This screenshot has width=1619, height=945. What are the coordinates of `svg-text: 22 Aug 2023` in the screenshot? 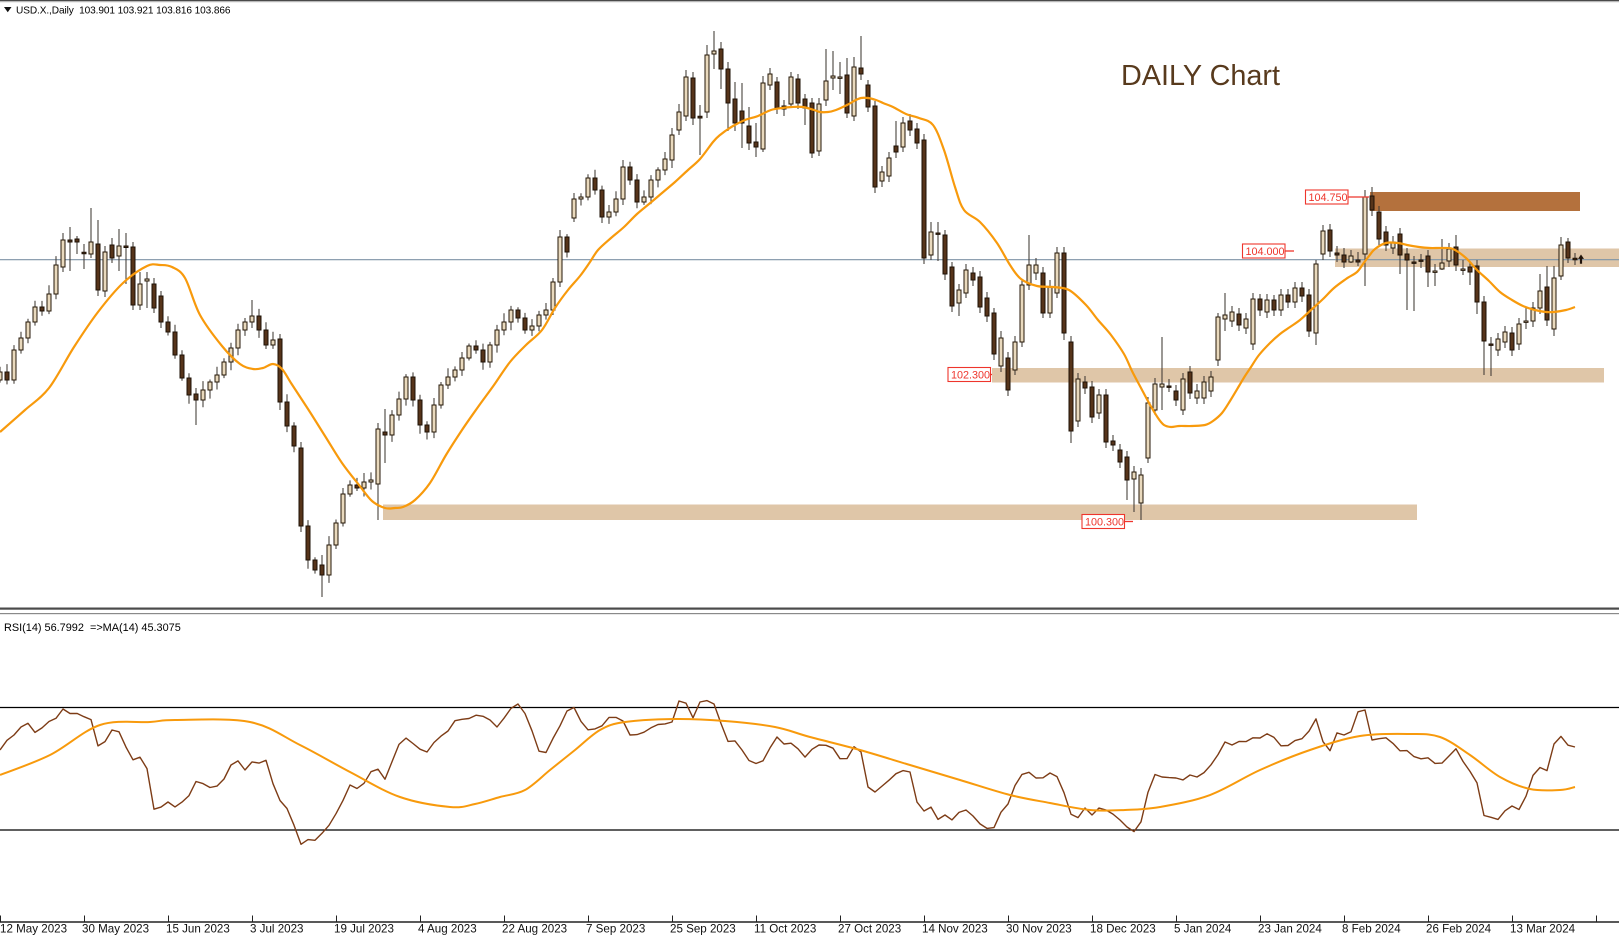 It's located at (534, 929).